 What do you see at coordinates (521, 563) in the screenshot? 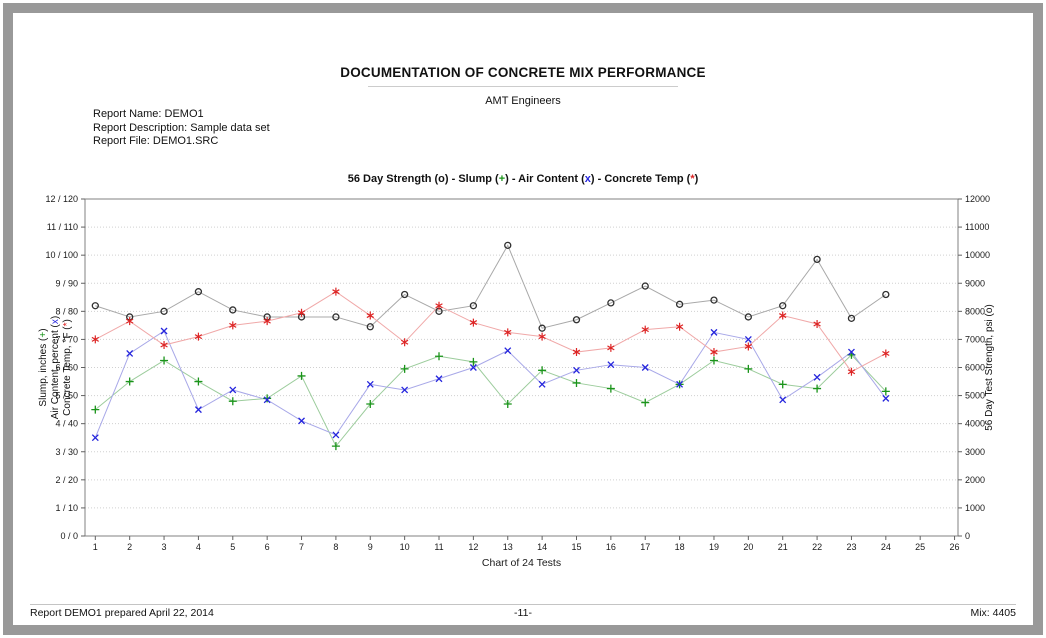
I see `x-axis-title: Chart of 24 Tests` at bounding box center [521, 563].